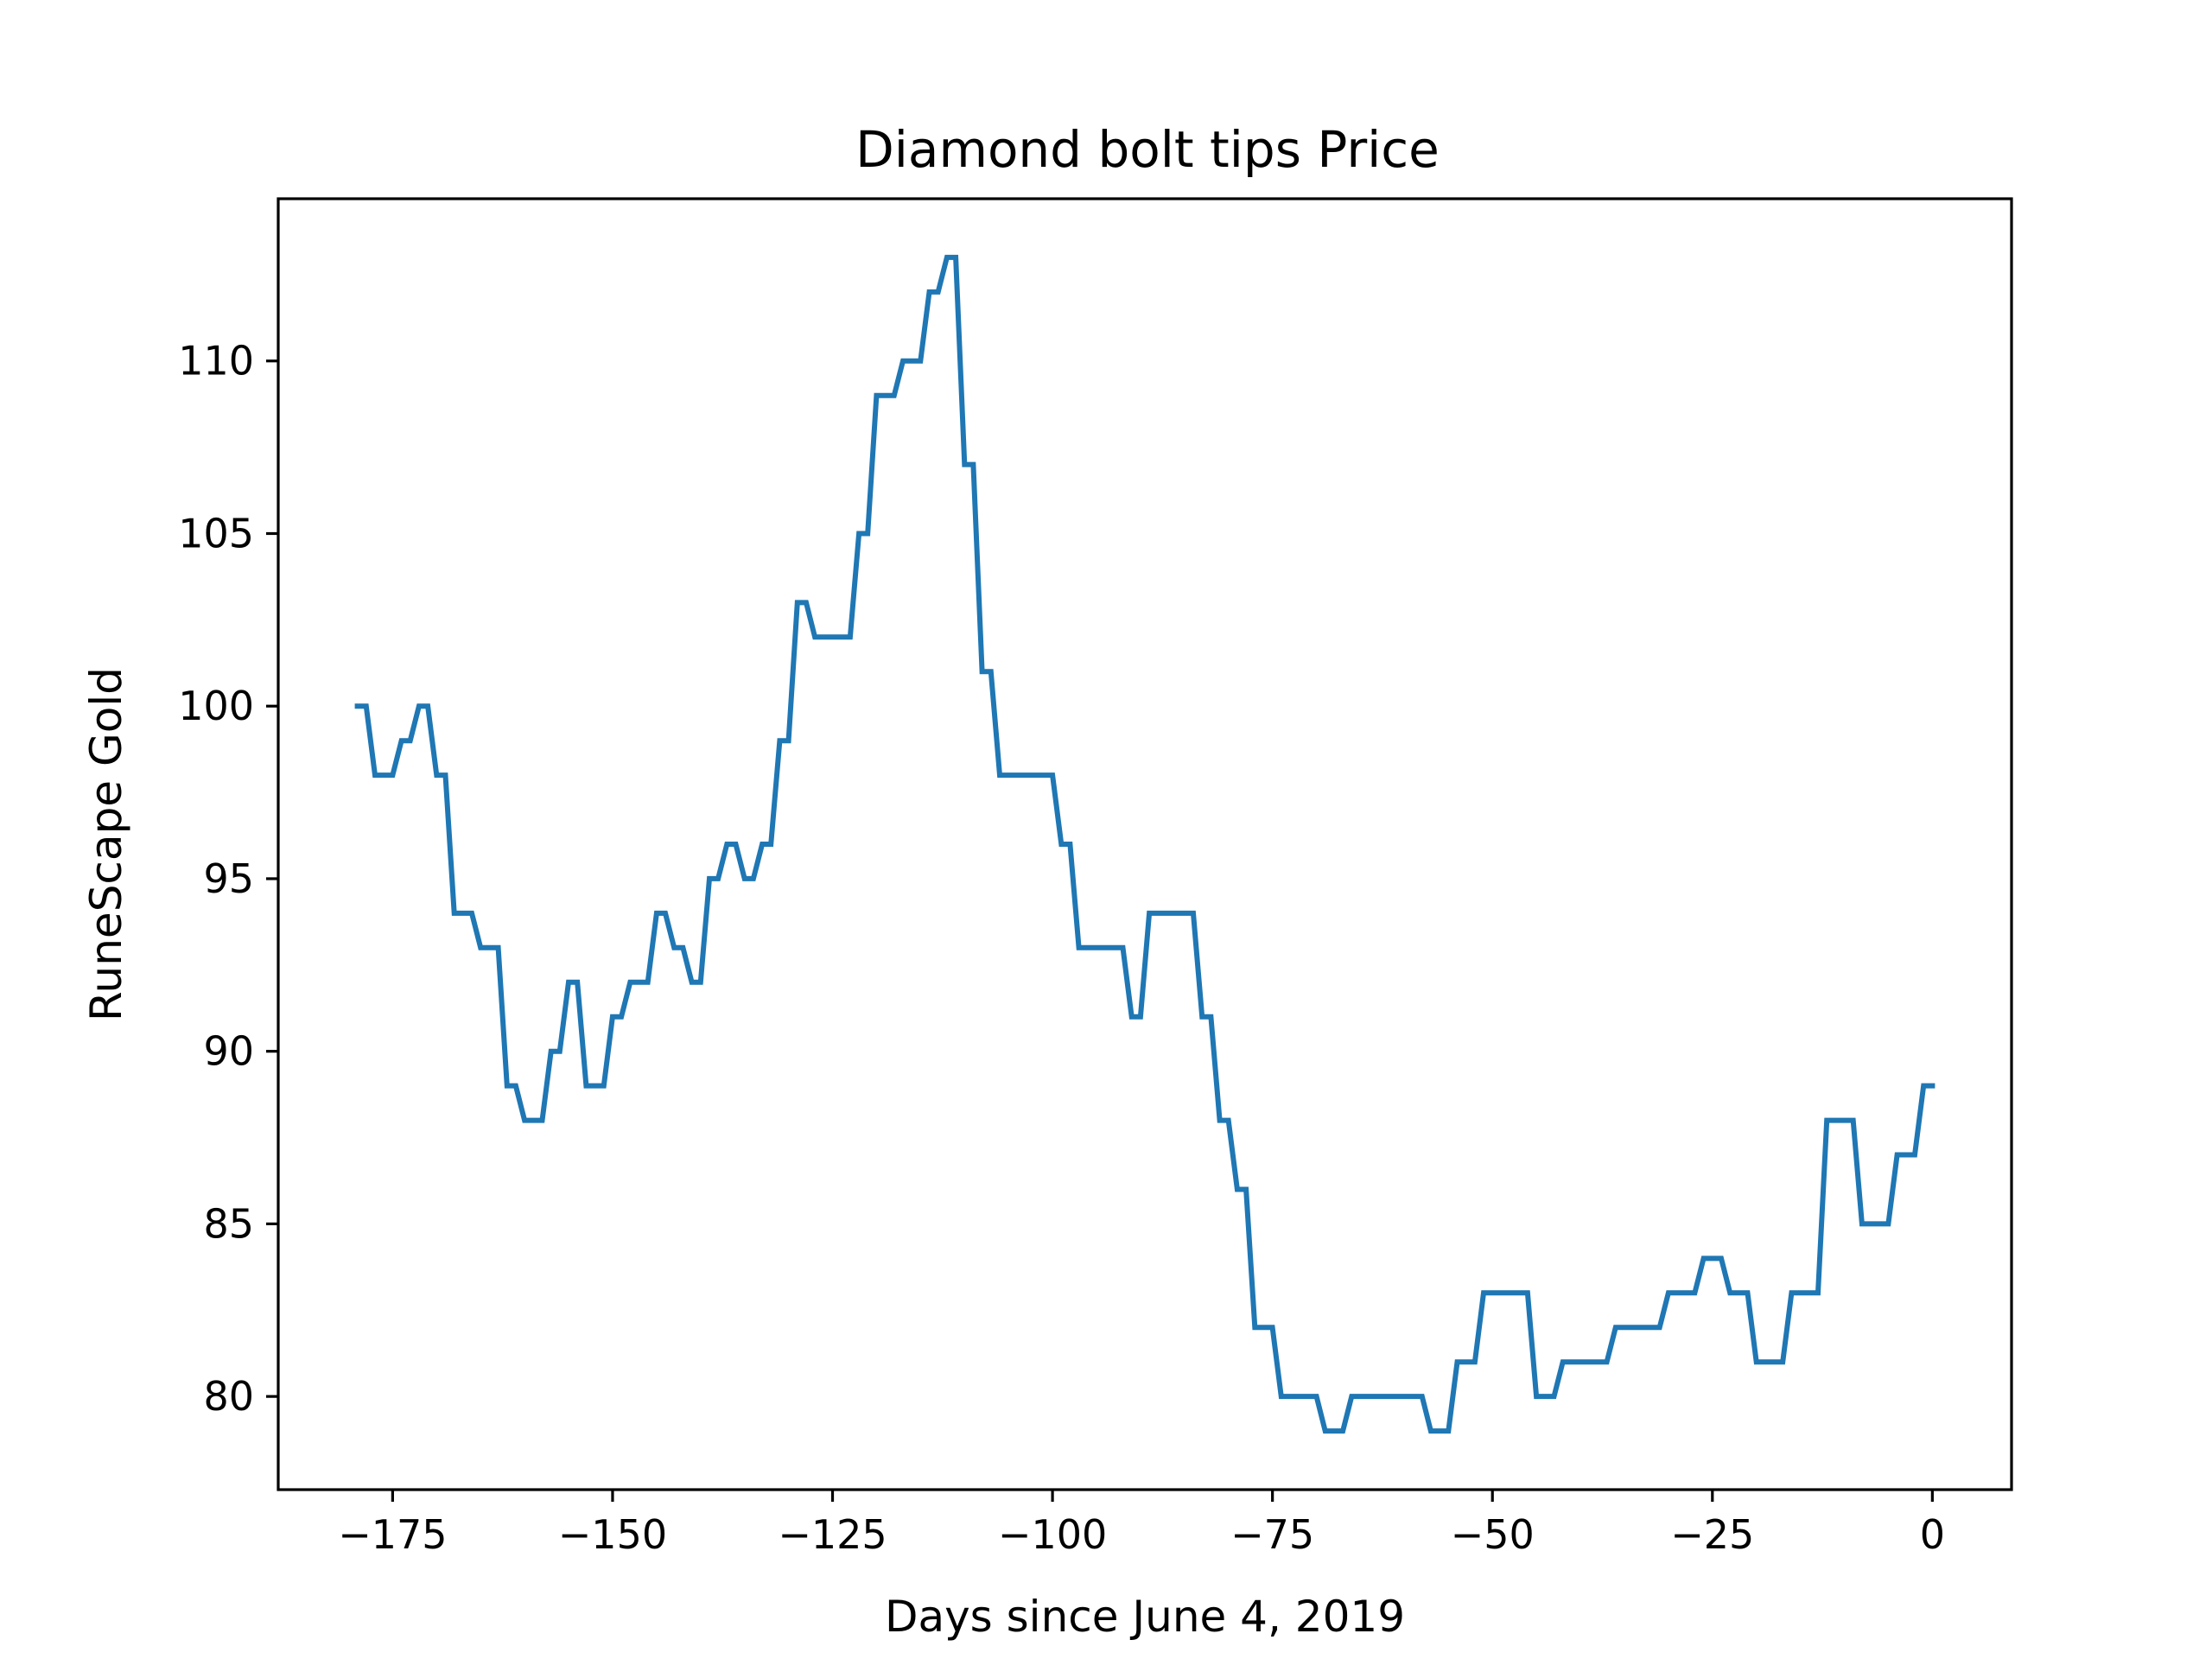 The height and width of the screenshot is (1659, 2212). What do you see at coordinates (106, 844) in the screenshot?
I see `y-axis-label: RuneScape Gold` at bounding box center [106, 844].